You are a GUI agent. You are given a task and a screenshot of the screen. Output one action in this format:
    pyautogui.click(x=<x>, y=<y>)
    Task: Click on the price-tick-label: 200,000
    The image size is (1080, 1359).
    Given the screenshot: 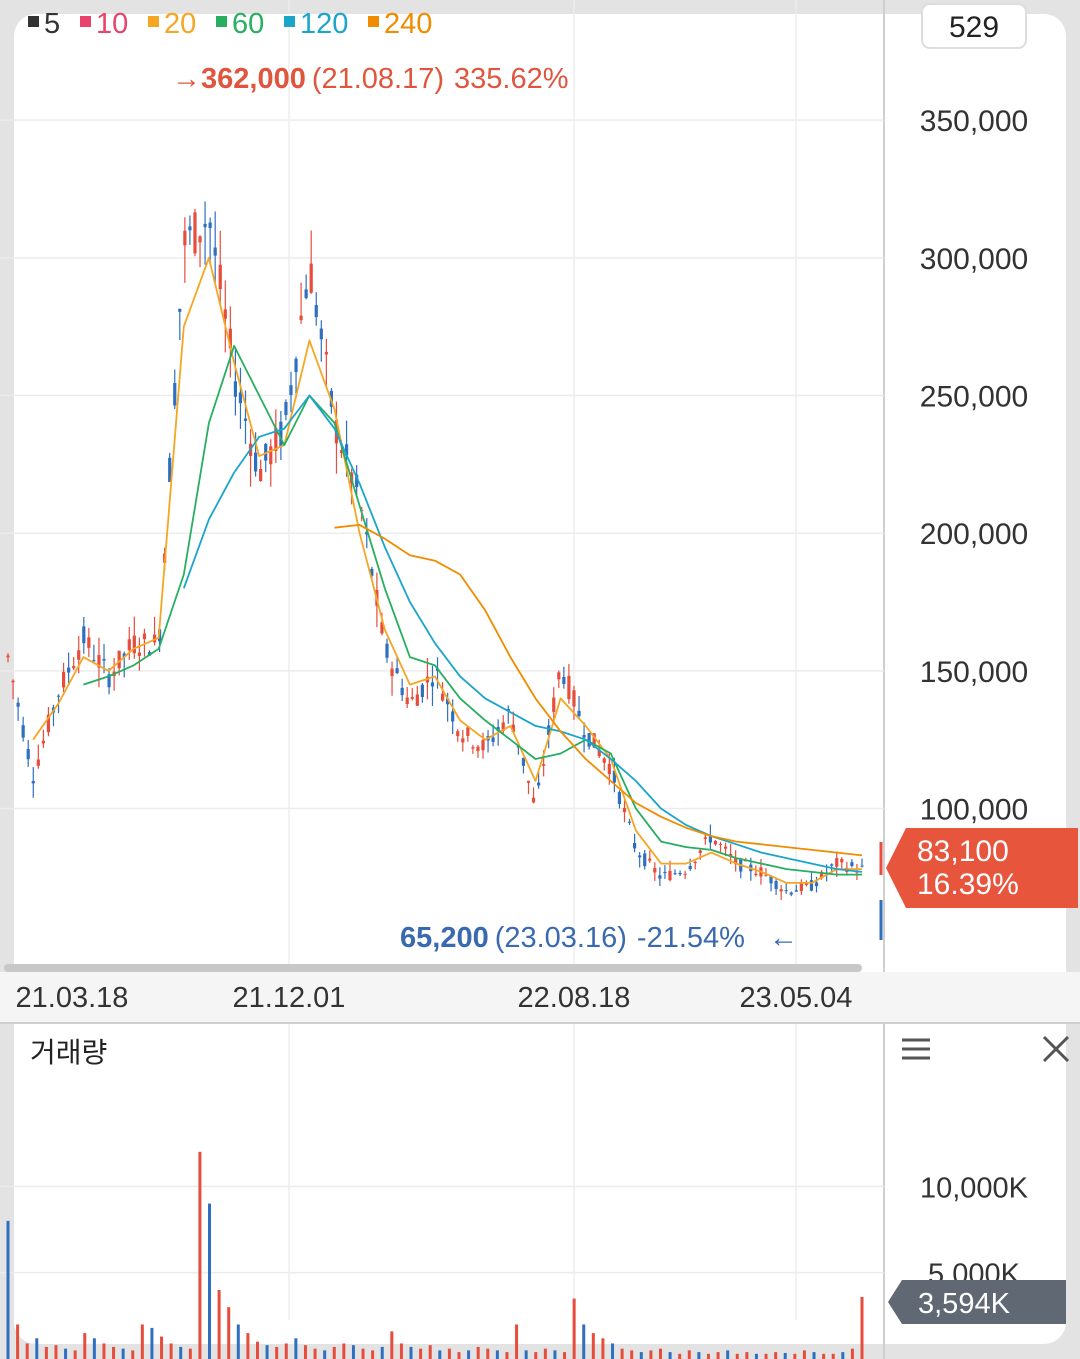 What is the action you would take?
    pyautogui.click(x=974, y=534)
    